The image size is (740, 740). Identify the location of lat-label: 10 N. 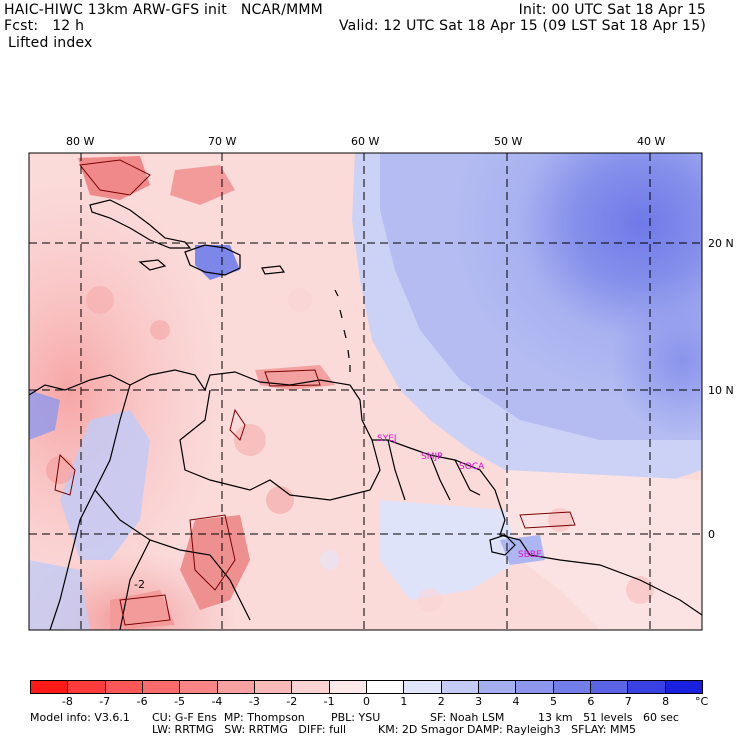
(721, 390).